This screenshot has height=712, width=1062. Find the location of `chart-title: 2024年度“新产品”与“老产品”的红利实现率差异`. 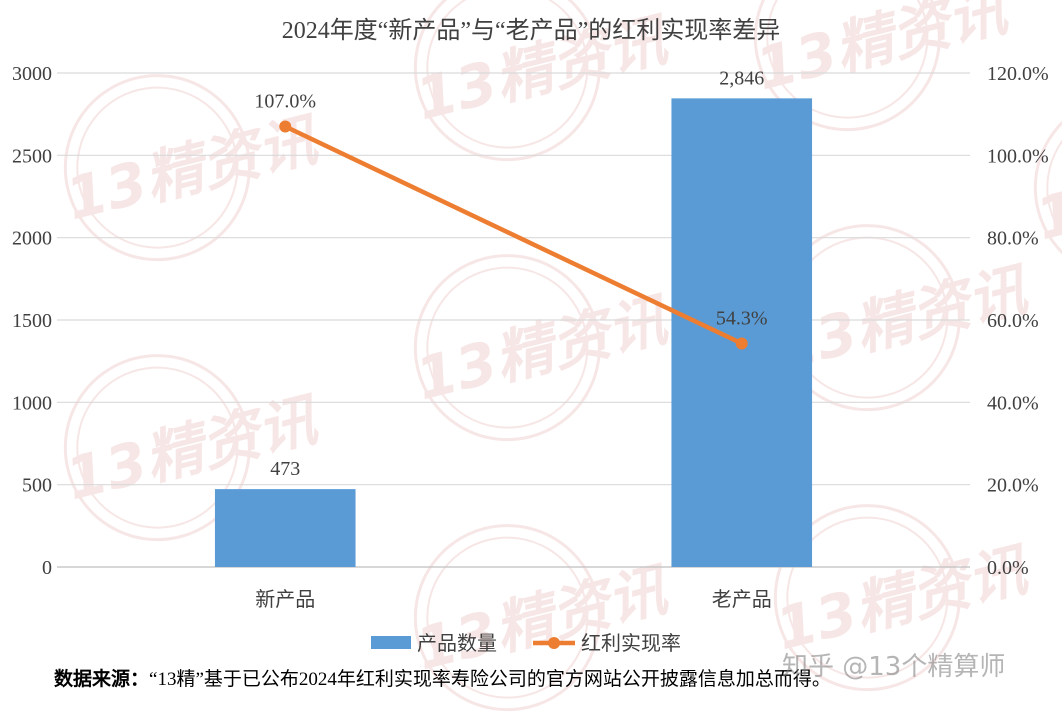

chart-title: 2024年度“新产品”与“老产品”的红利实现率差异 is located at coordinates (531, 30).